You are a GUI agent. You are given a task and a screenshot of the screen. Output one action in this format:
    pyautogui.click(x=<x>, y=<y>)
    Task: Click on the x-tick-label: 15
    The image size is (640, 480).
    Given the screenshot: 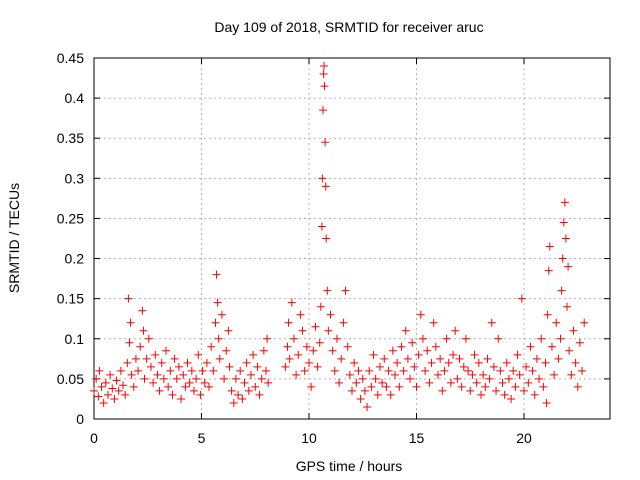 What is the action you would take?
    pyautogui.click(x=417, y=438)
    